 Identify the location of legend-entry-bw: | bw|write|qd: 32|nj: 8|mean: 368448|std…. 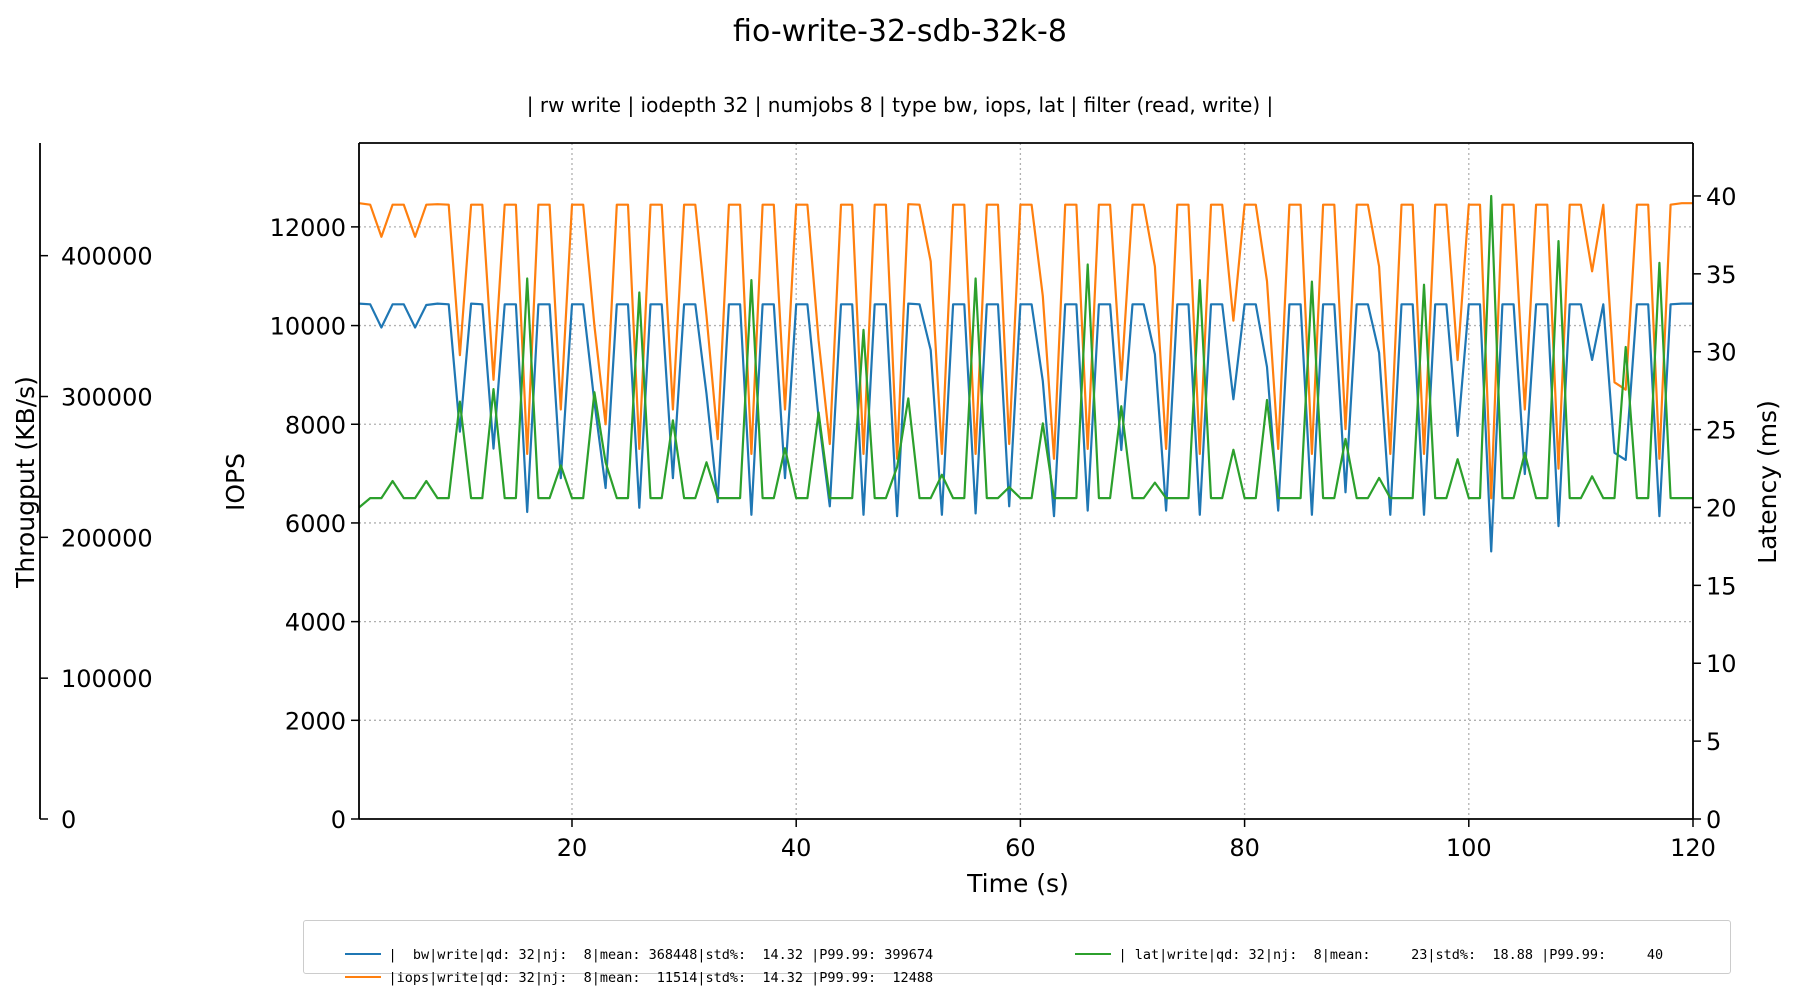
(622, 944).